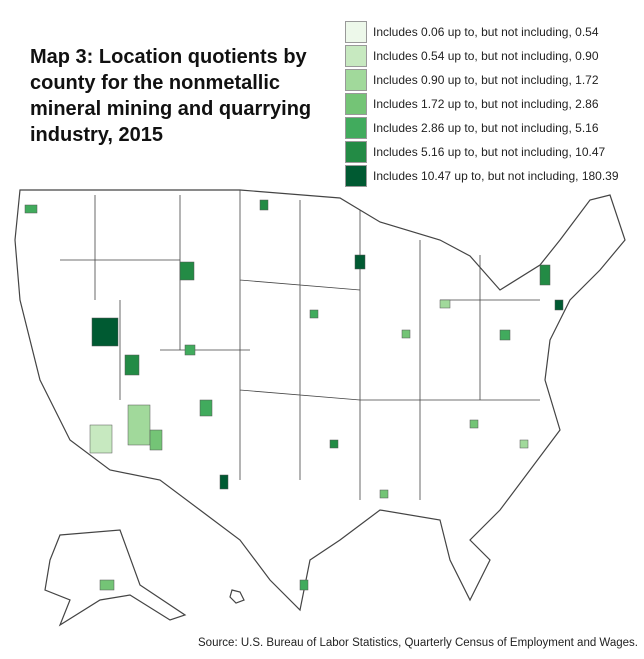  Describe the element at coordinates (115, 578) in the screenshot. I see `alaska` at that location.